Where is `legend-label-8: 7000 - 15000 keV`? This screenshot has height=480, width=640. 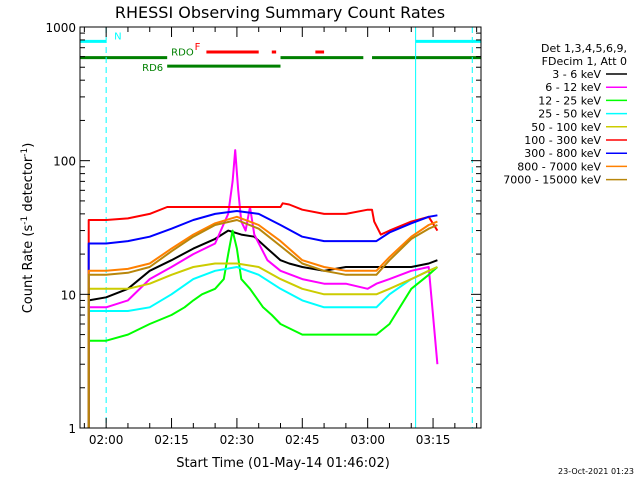
legend-label-8: 7000 - 15000 keV is located at coordinates (552, 180).